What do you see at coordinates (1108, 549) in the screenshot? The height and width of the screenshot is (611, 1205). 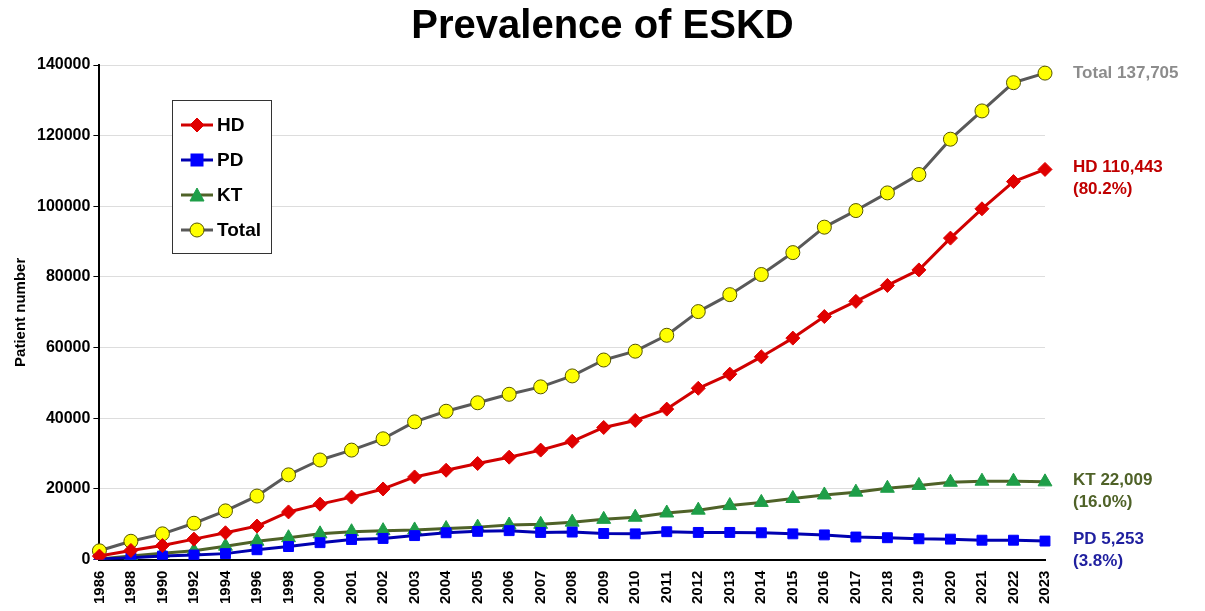 I see `annotation: PD 5,253 (3.8%)` at bounding box center [1108, 549].